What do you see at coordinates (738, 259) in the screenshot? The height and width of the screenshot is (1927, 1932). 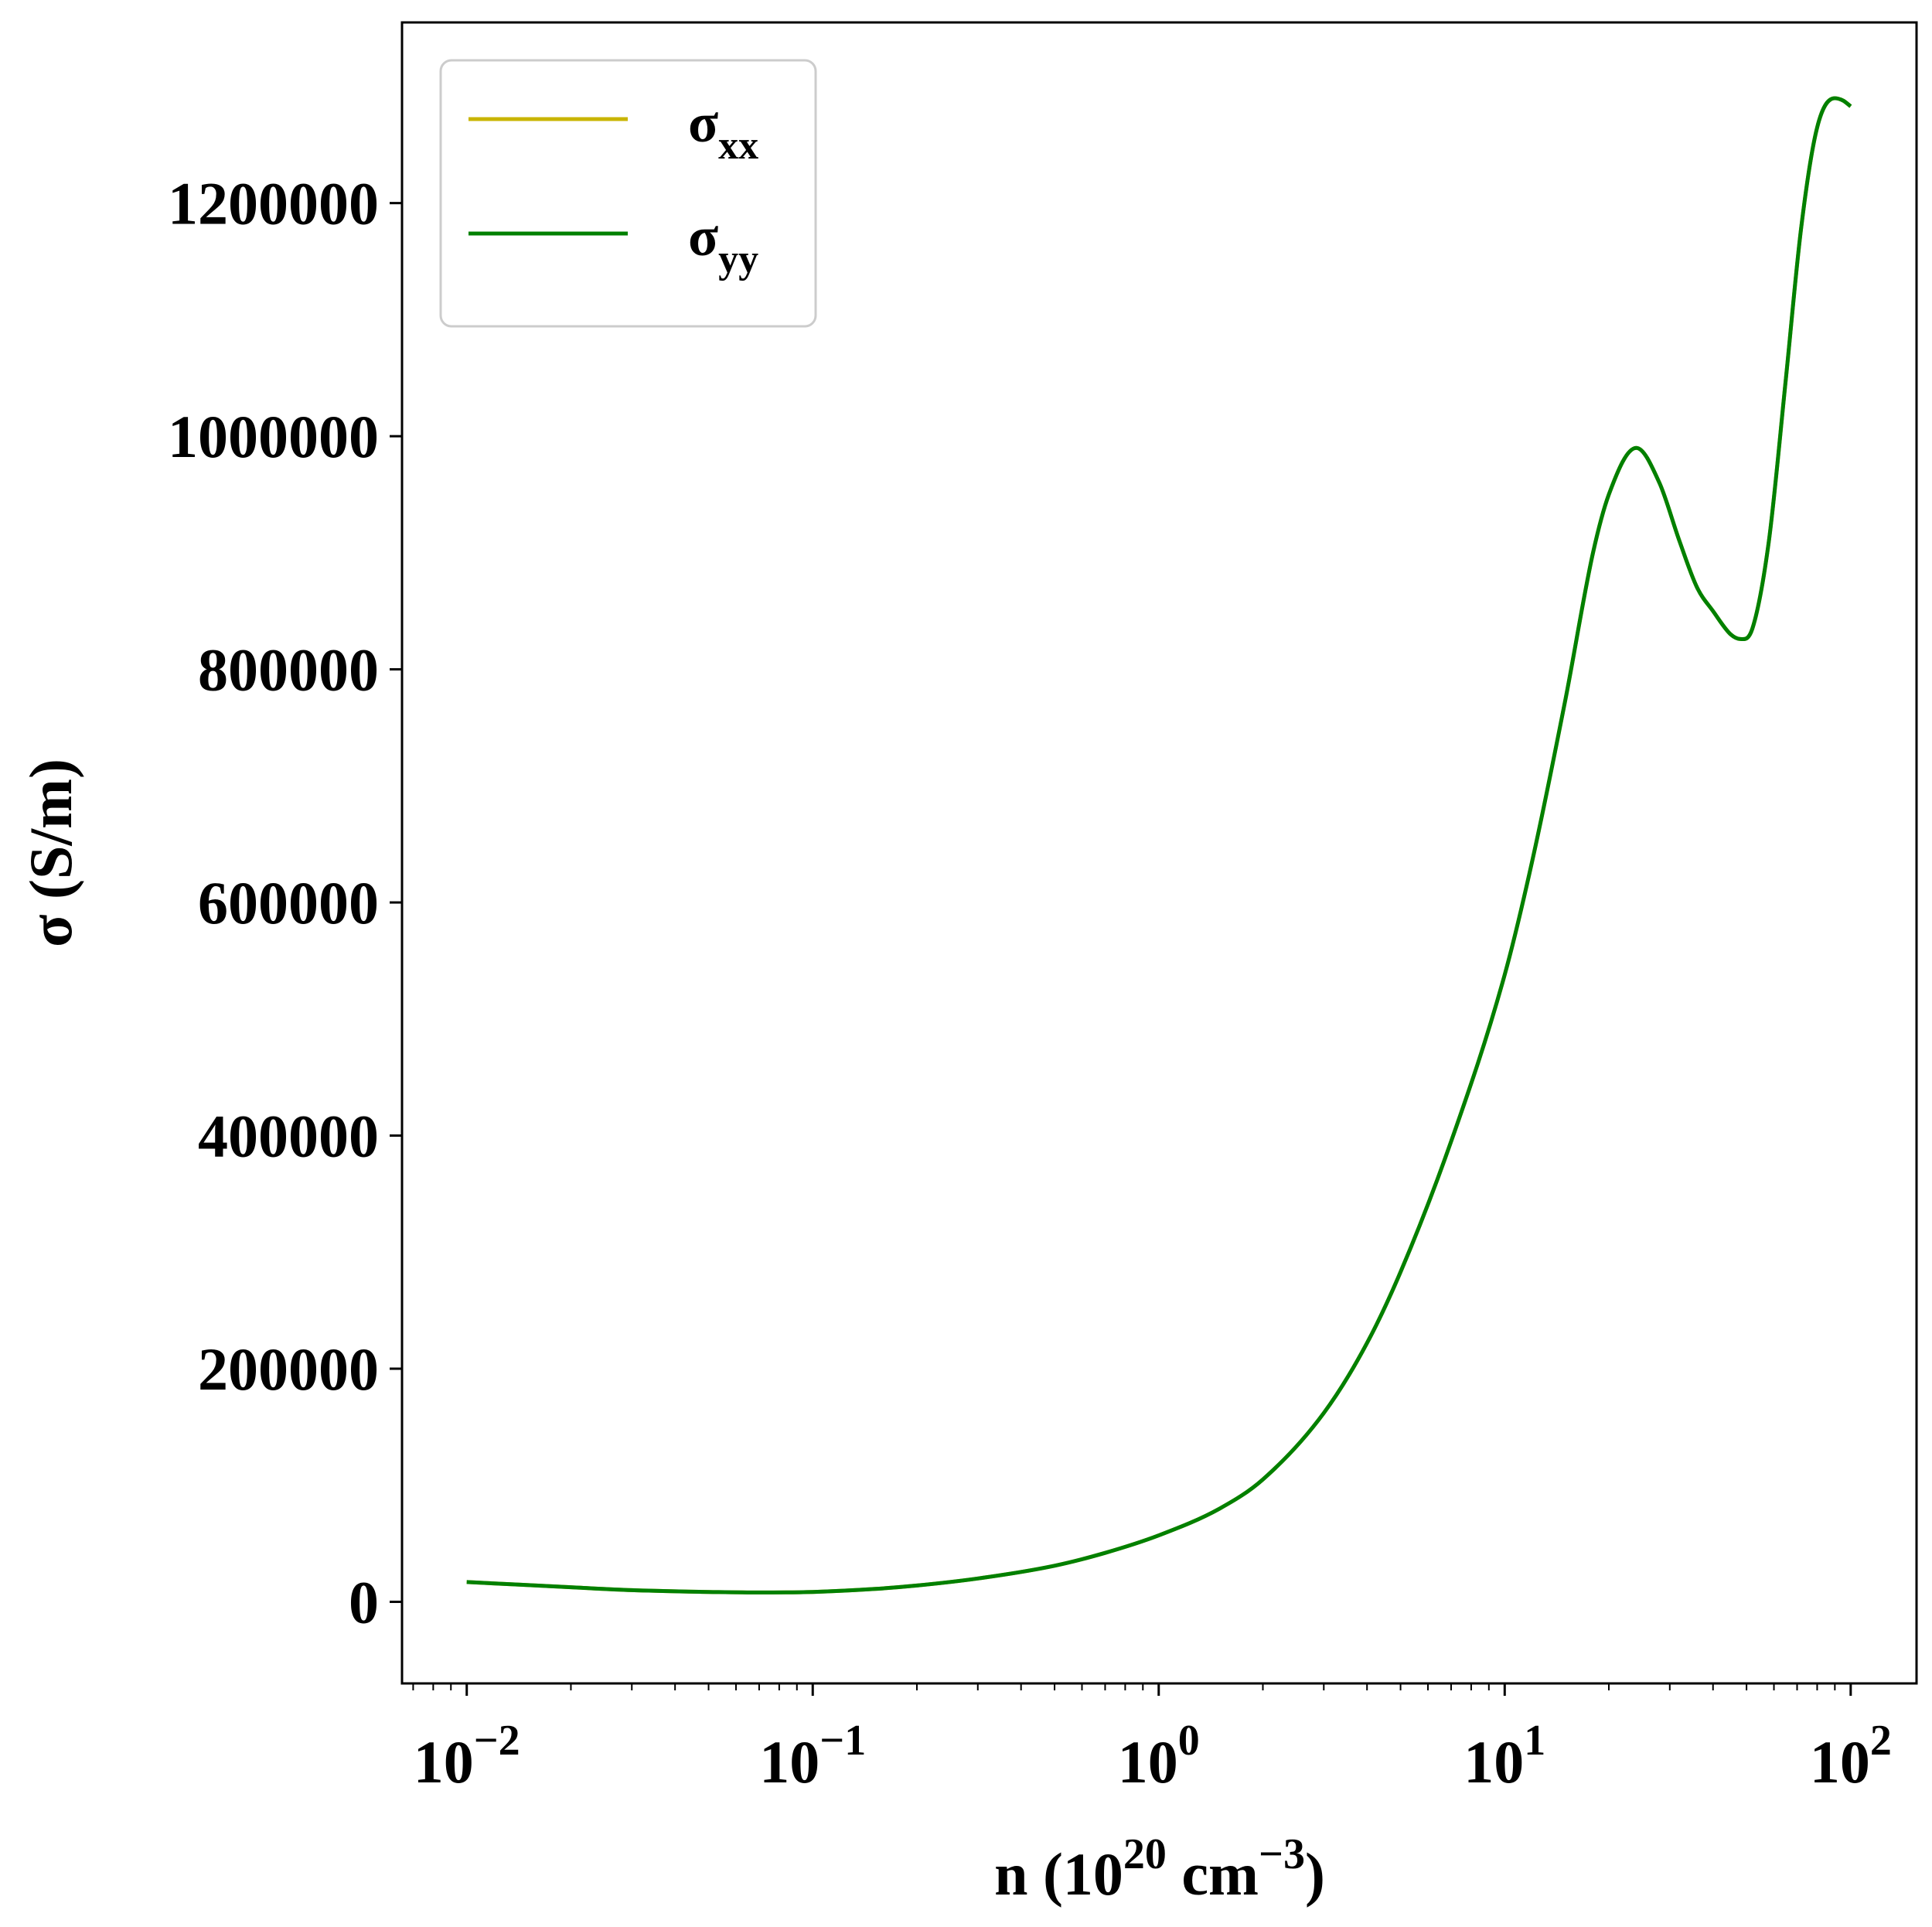 I see `legend-label-sigma-yy-sub: yy` at bounding box center [738, 259].